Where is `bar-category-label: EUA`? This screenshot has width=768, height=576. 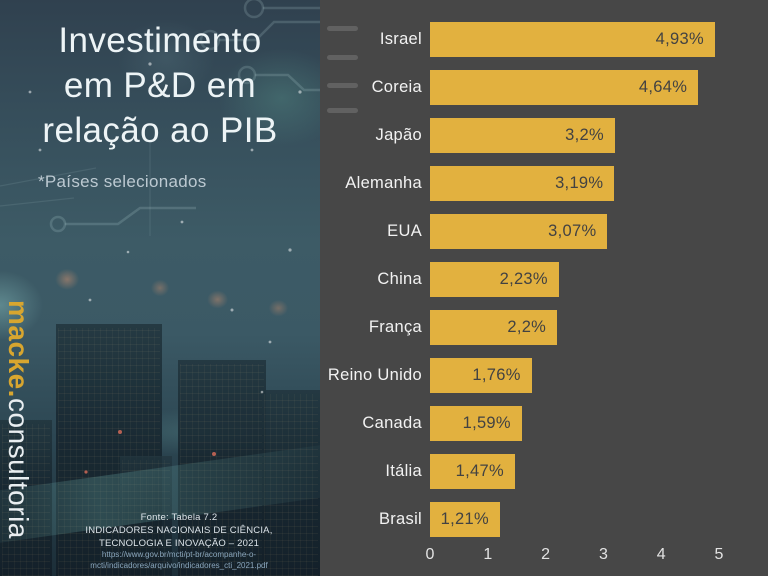
bar-category-label: EUA is located at coordinates (404, 231).